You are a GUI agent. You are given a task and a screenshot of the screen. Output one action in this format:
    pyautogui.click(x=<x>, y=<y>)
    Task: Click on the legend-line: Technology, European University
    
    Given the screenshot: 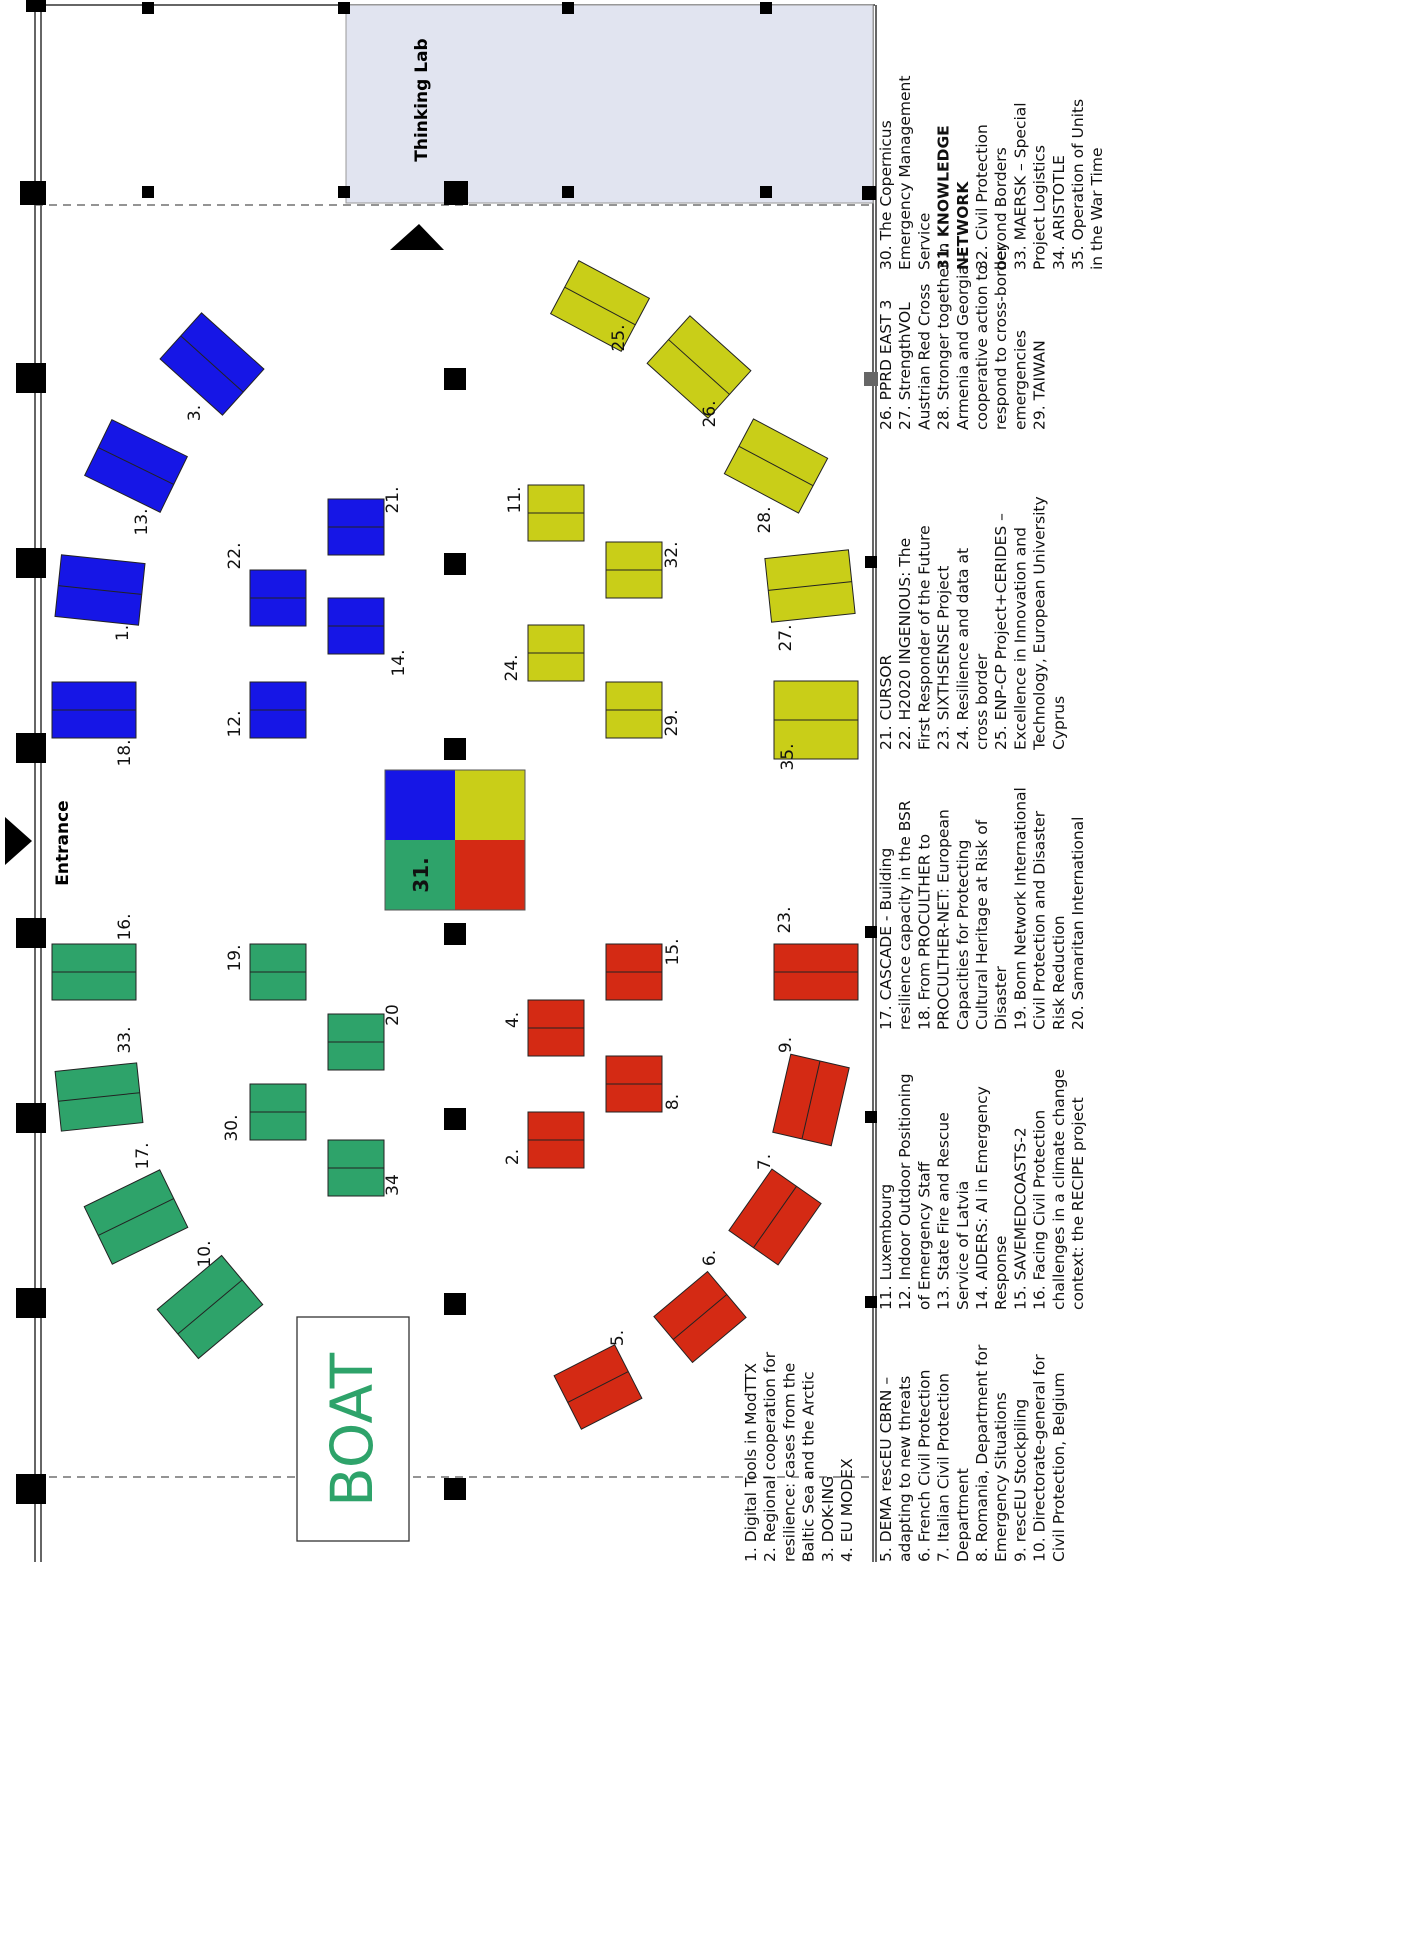 What is the action you would take?
    pyautogui.click(x=1040, y=623)
    